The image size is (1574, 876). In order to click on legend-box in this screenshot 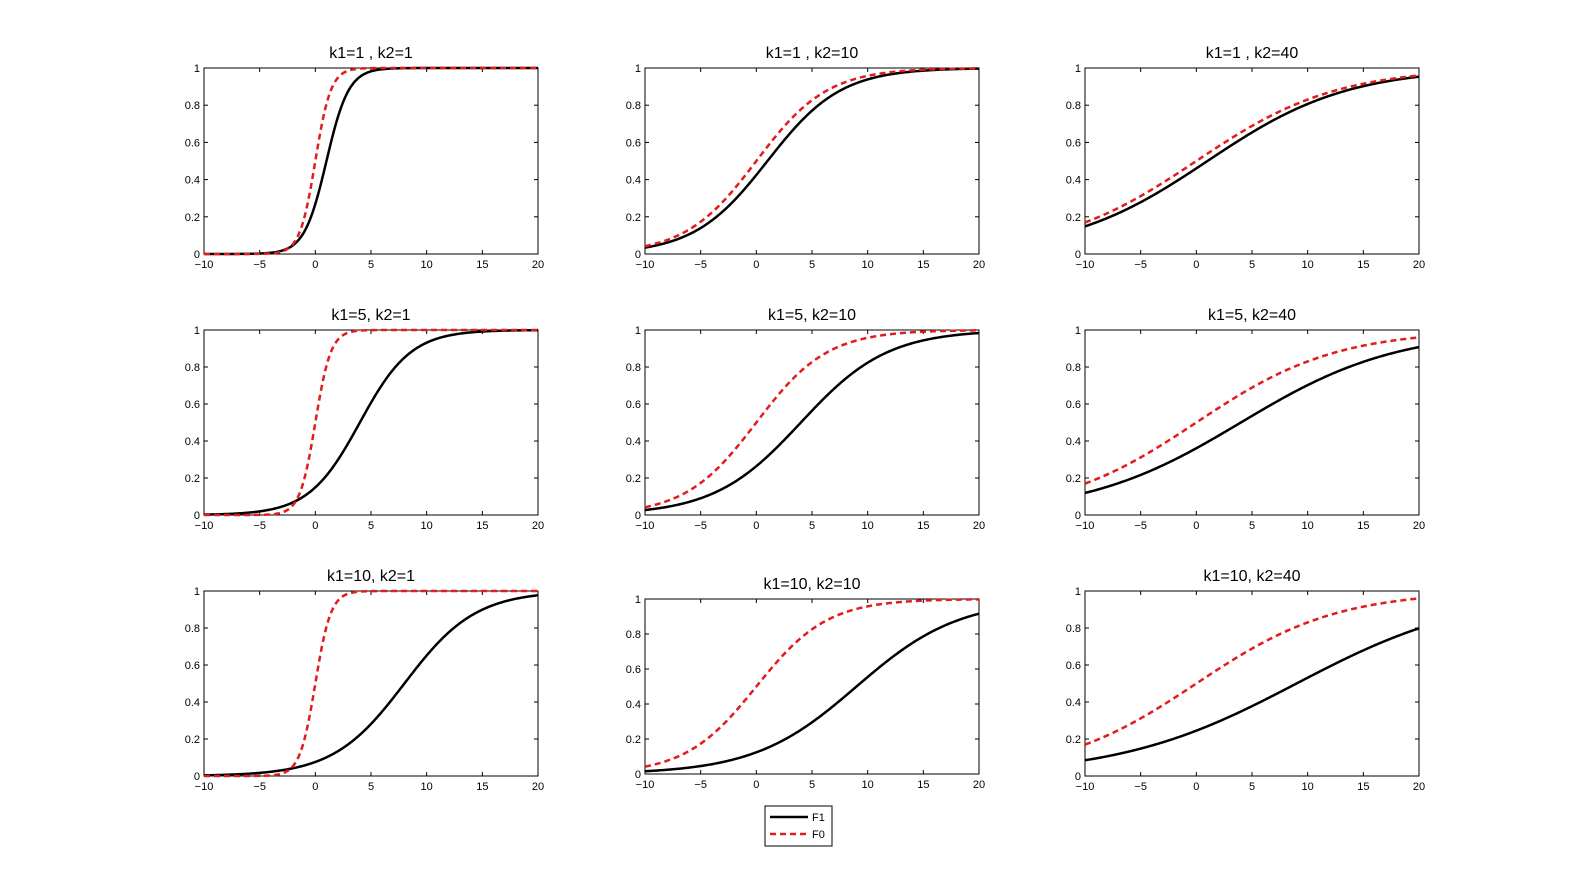, I will do `click(798, 826)`.